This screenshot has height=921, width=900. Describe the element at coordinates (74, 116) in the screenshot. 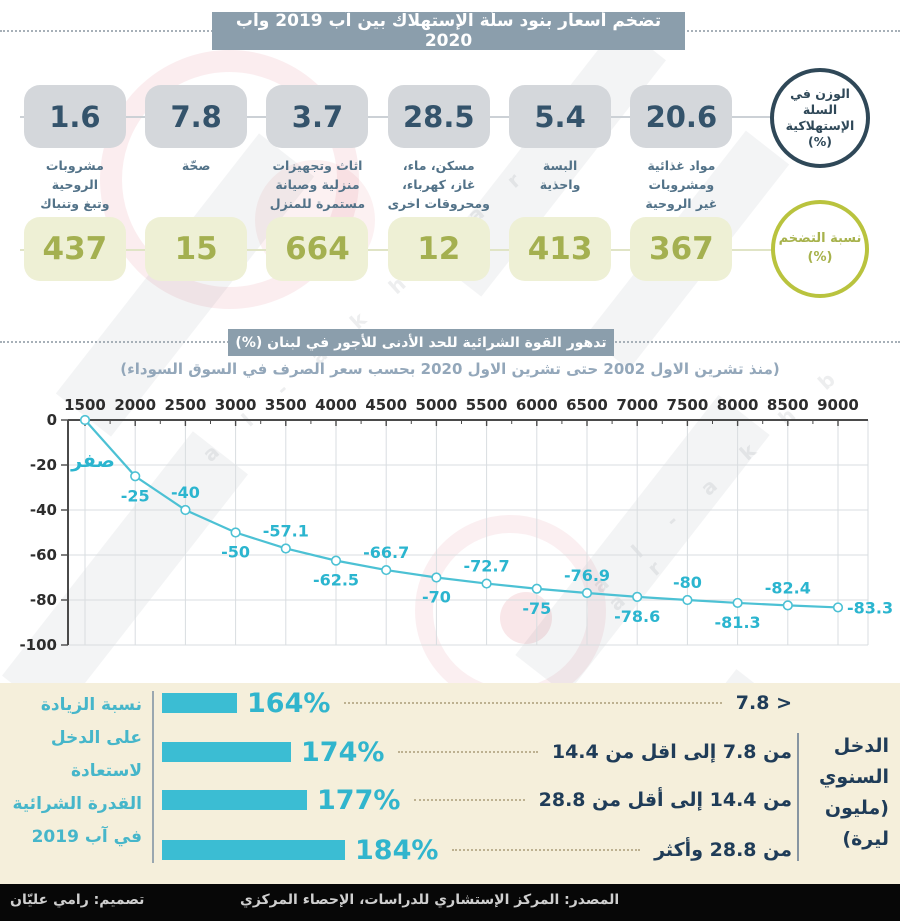

I see `weight-value-box: 1.6` at that location.